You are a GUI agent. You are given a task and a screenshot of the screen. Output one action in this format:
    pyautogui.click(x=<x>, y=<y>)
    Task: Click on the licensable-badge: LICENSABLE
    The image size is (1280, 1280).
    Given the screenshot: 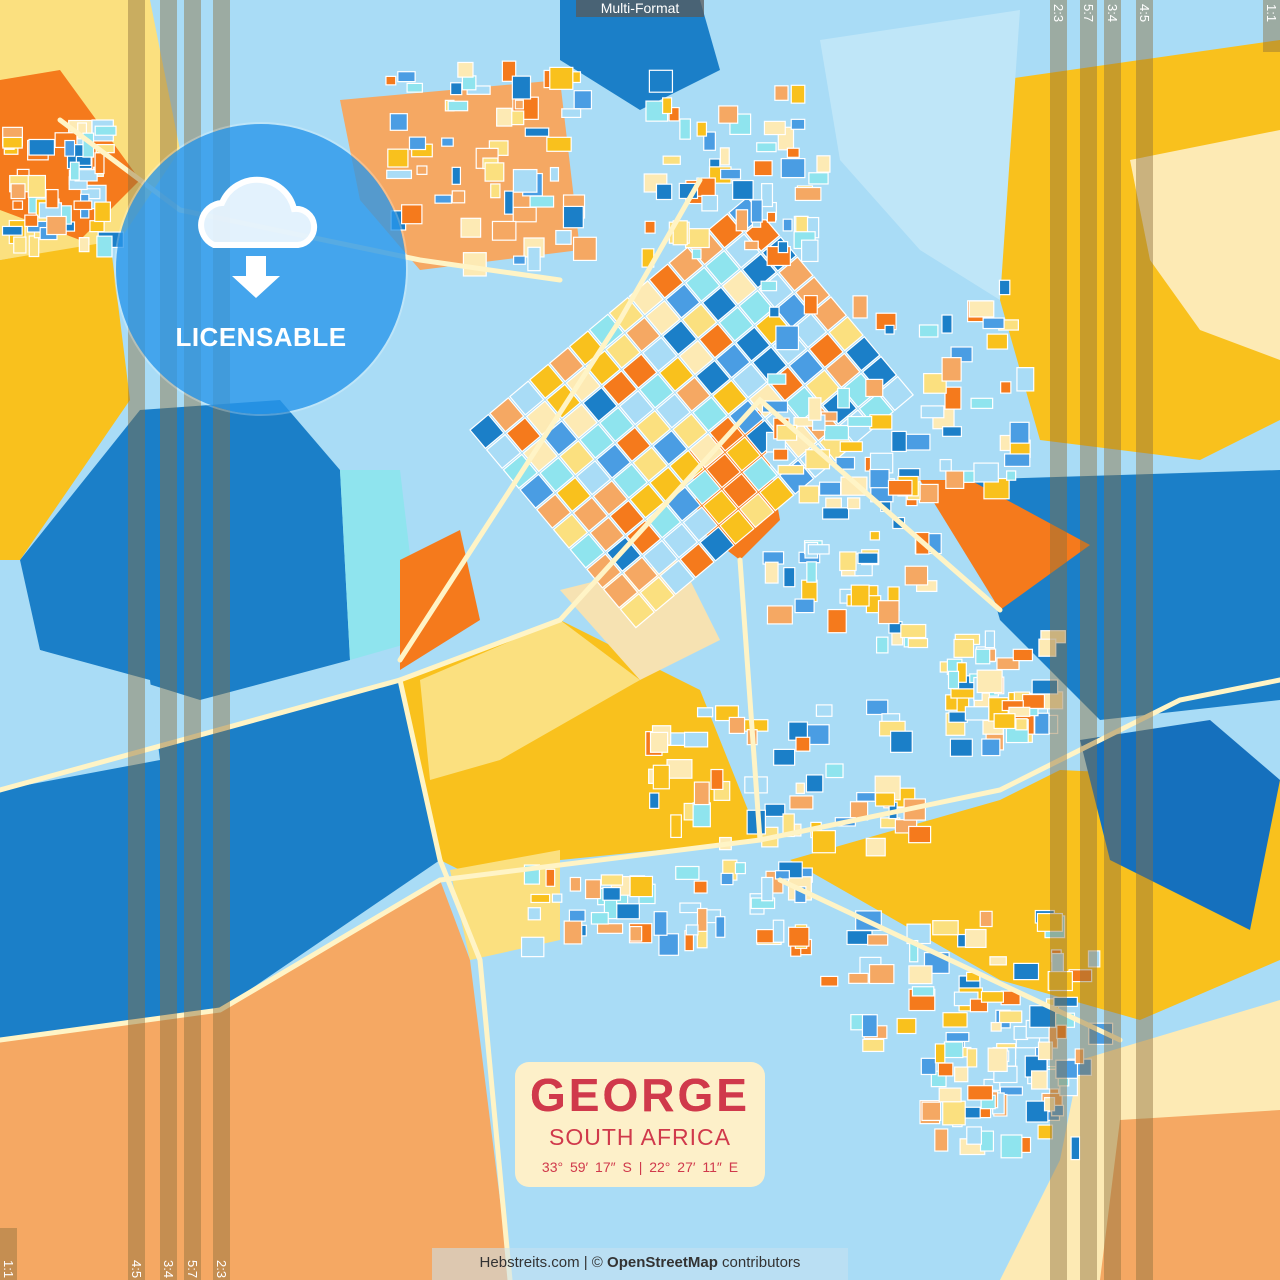 What is the action you would take?
    pyautogui.click(x=261, y=269)
    